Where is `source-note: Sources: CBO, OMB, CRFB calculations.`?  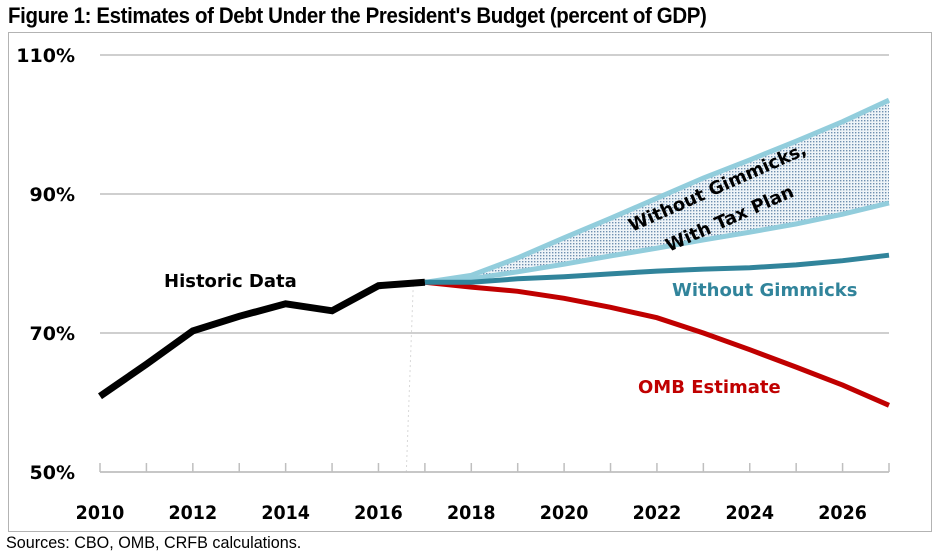 source-note: Sources: CBO, OMB, CRFB calculations. is located at coordinates (154, 542).